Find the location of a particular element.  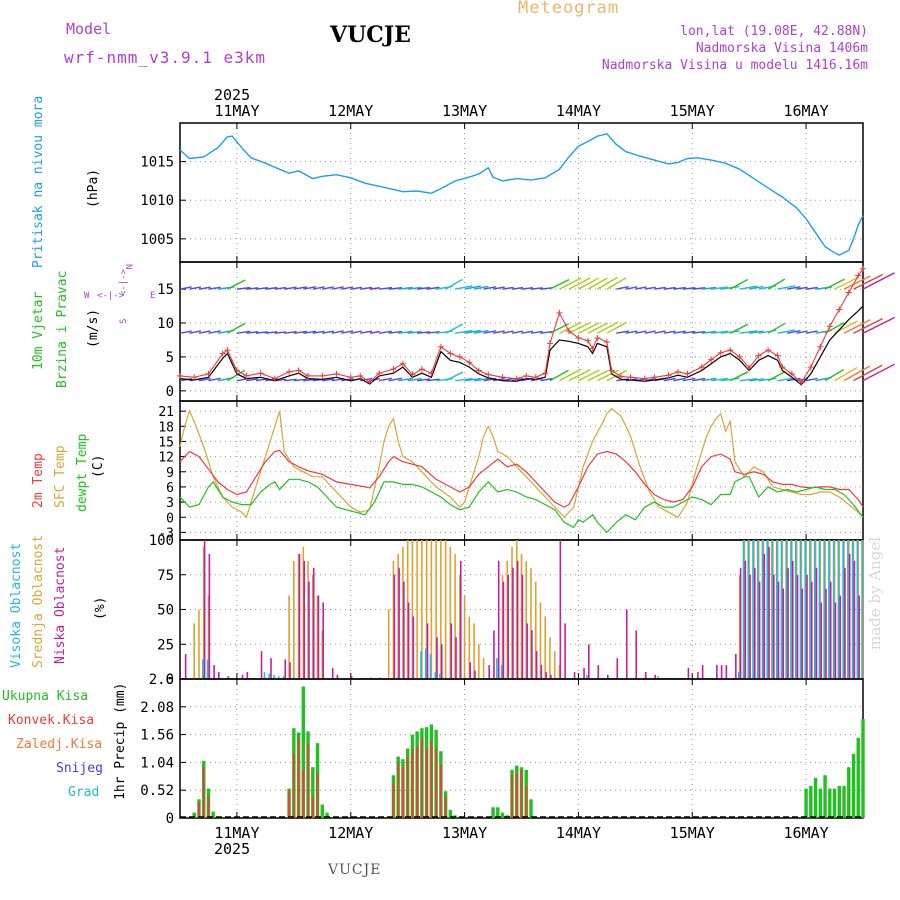

precip-unit: 1hr Precip (mm) is located at coordinates (120, 741).